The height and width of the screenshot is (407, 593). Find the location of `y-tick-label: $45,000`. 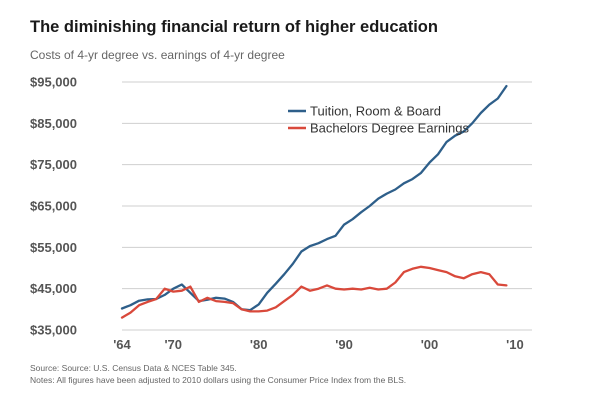

y-tick-label: $45,000 is located at coordinates (53, 288).